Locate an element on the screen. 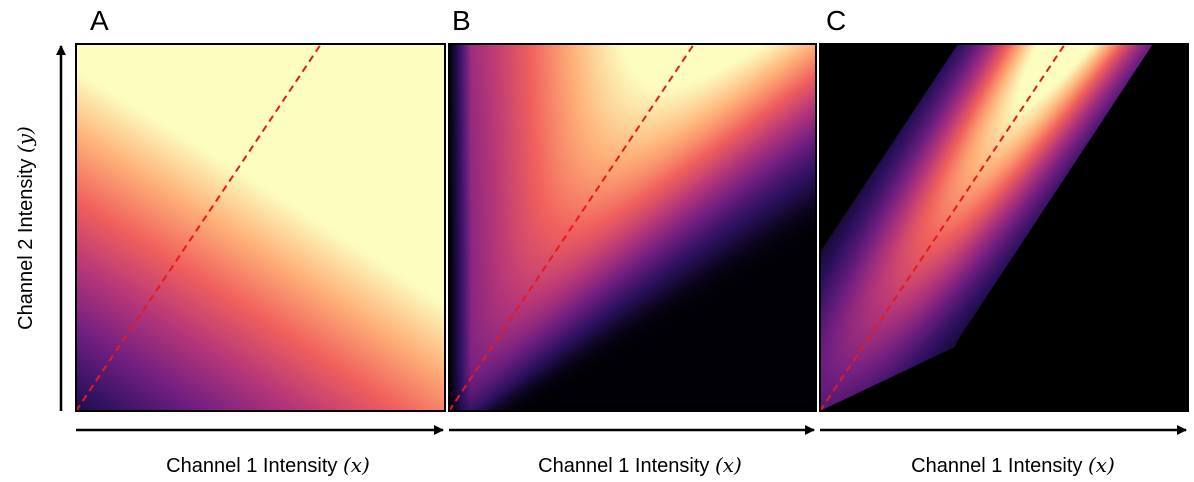 This screenshot has width=1194, height=482. panel-letter-b: B is located at coordinates (461, 20).